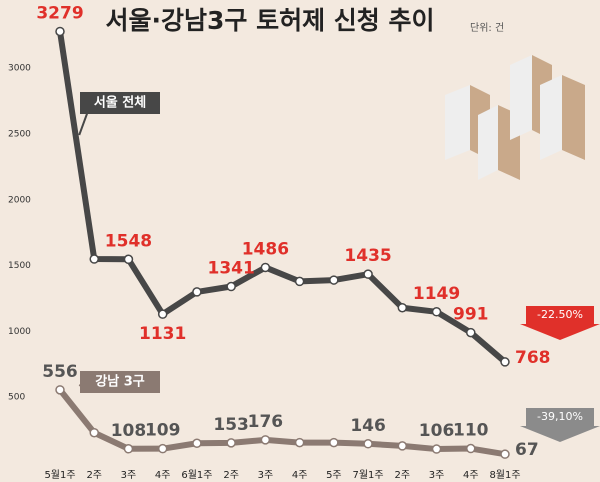  What do you see at coordinates (60, 372) in the screenshot?
I see `data-label: 556` at bounding box center [60, 372].